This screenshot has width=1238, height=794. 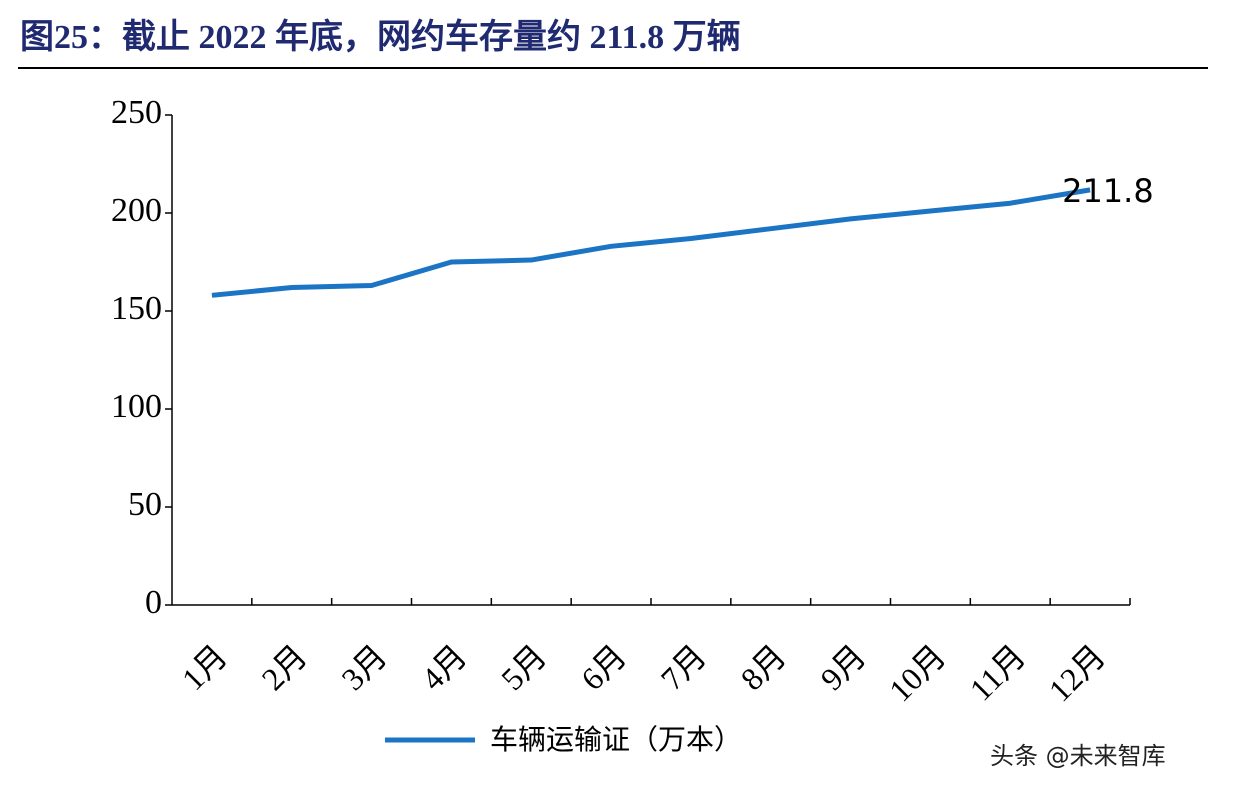 I want to click on series-line, so click(x=651, y=242).